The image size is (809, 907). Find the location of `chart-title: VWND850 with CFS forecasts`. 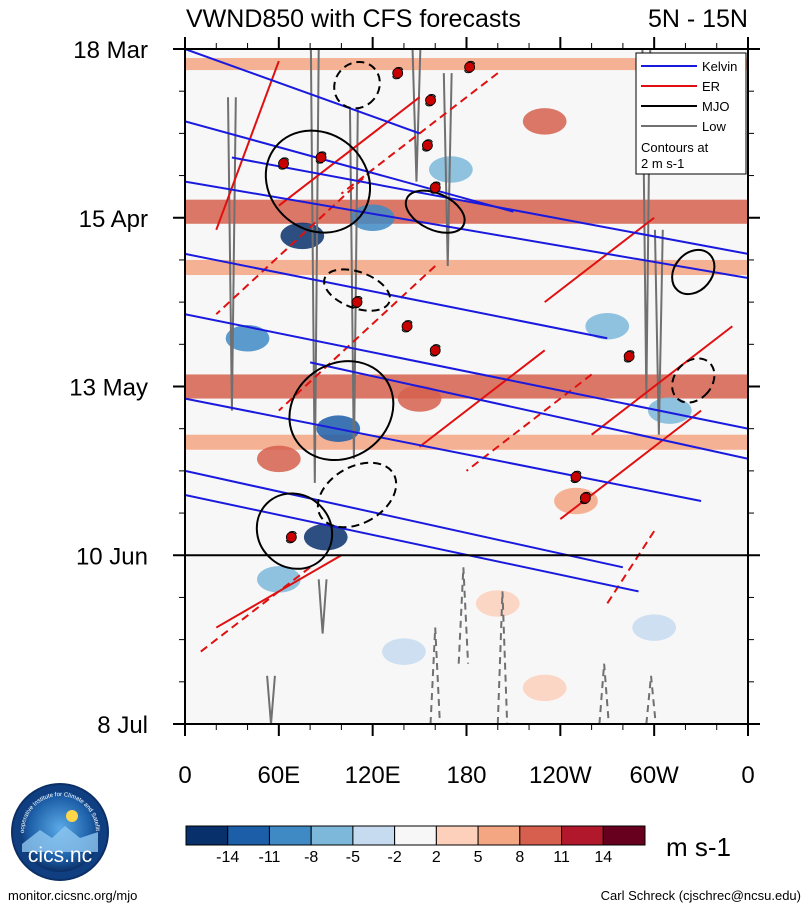

chart-title: VWND850 with CFS forecasts is located at coordinates (353, 19).